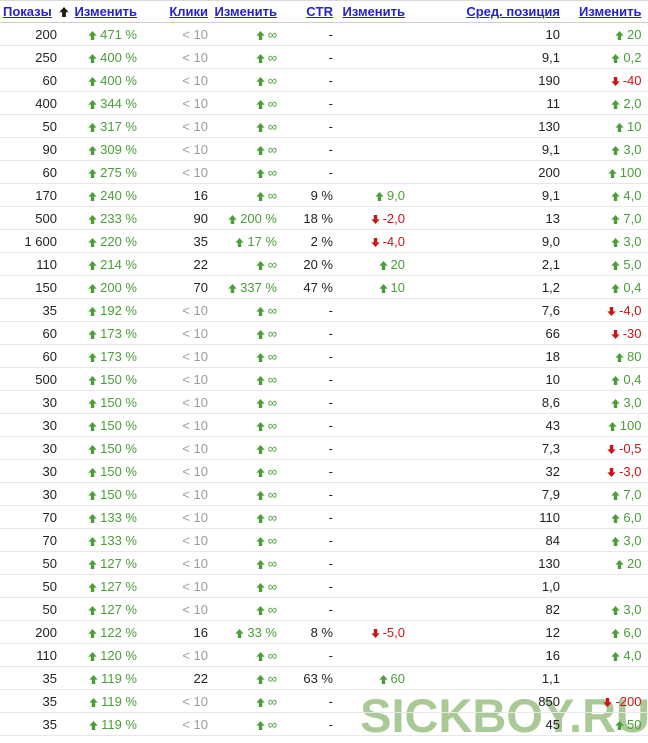  What do you see at coordinates (27, 11) in the screenshot?
I see `column-header-impressions: Показы` at bounding box center [27, 11].